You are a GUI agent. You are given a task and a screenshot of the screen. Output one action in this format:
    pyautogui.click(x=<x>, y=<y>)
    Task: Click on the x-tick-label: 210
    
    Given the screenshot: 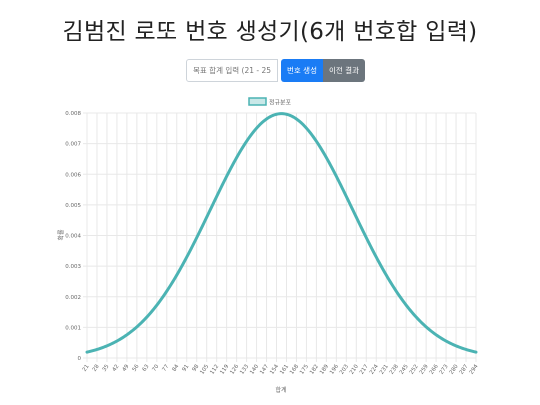 What is the action you would take?
    pyautogui.click(x=354, y=369)
    